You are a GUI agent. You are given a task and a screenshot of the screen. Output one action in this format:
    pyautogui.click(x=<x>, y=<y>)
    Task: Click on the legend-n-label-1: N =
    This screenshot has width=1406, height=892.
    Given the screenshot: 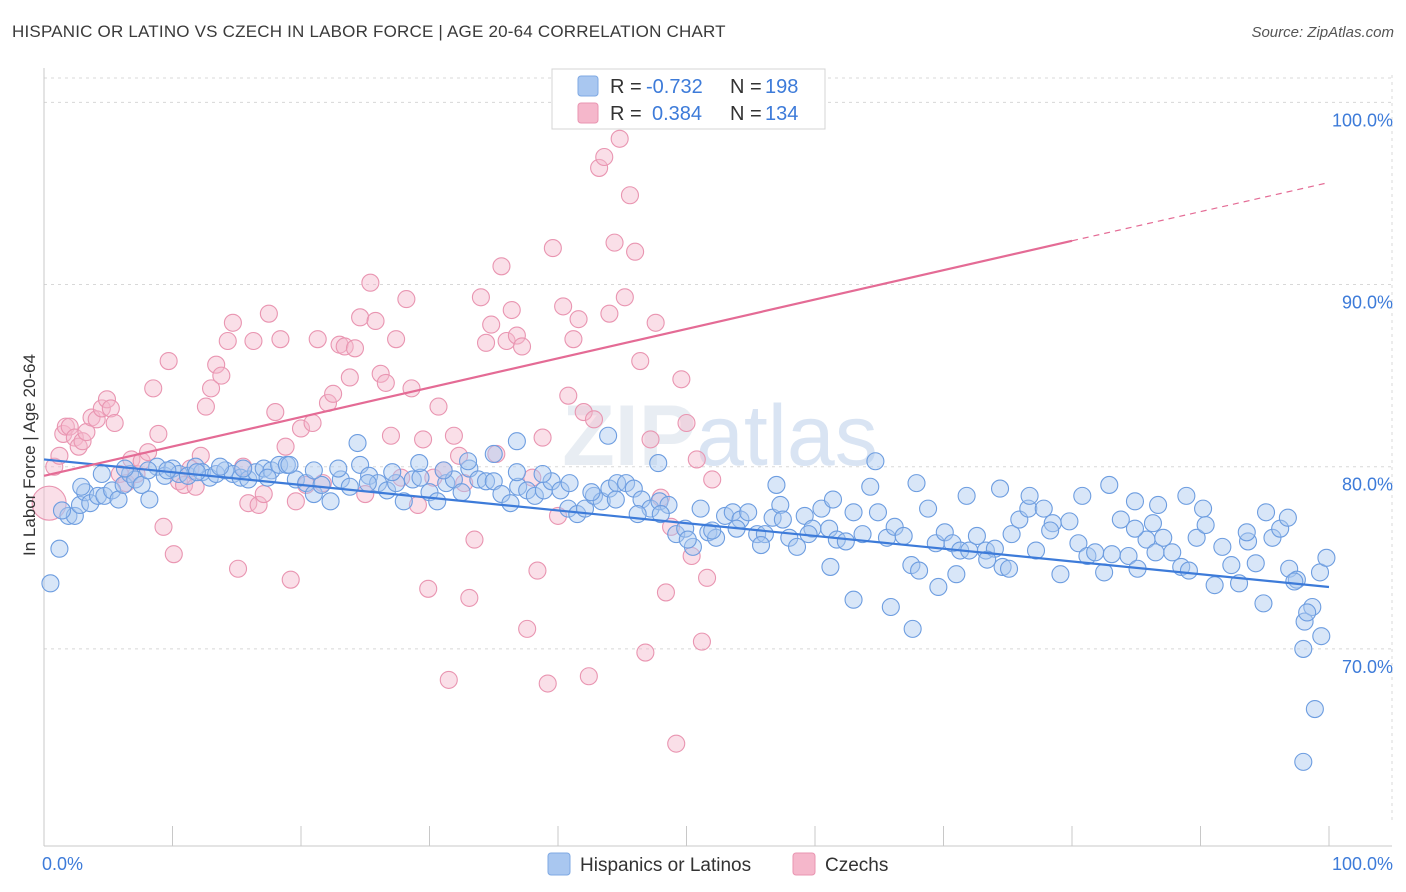 What is the action you would take?
    pyautogui.click(x=746, y=87)
    